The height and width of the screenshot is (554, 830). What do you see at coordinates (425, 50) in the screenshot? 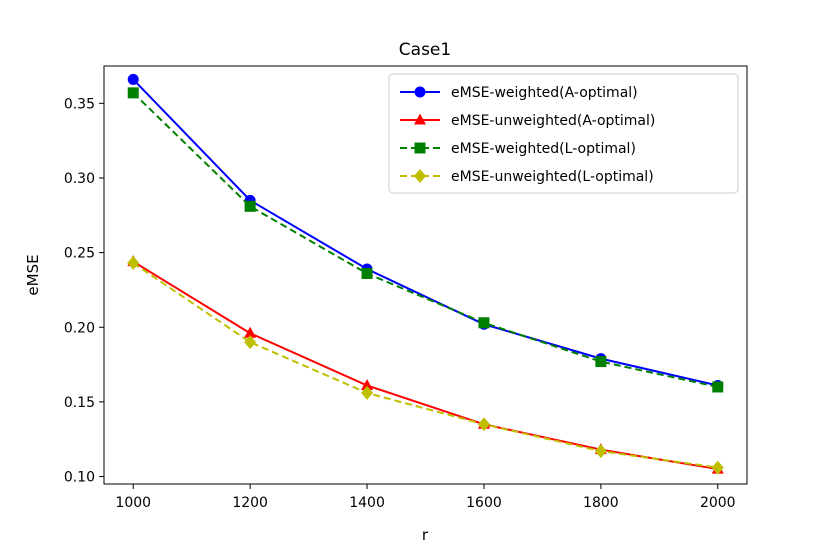
I see `chart-title: Case1` at bounding box center [425, 50].